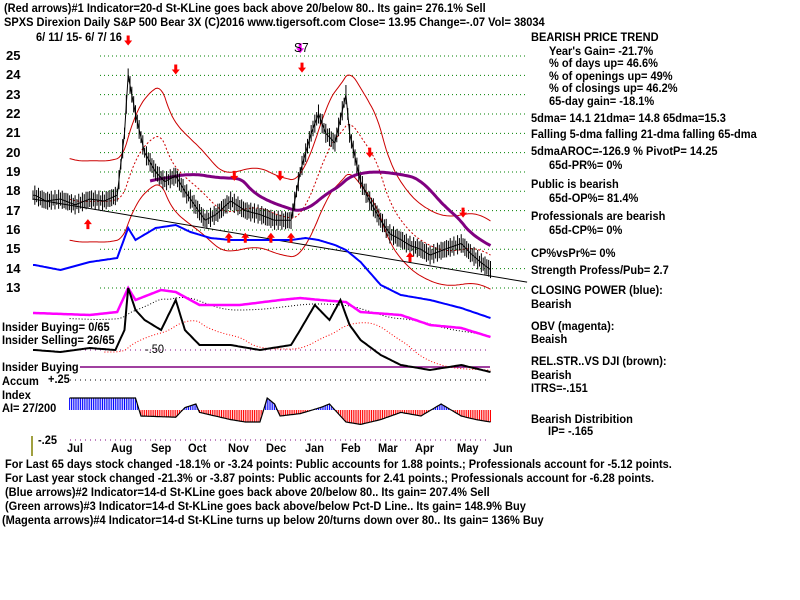 The width and height of the screenshot is (800, 600). I want to click on x-tick-label: Mar, so click(388, 448).